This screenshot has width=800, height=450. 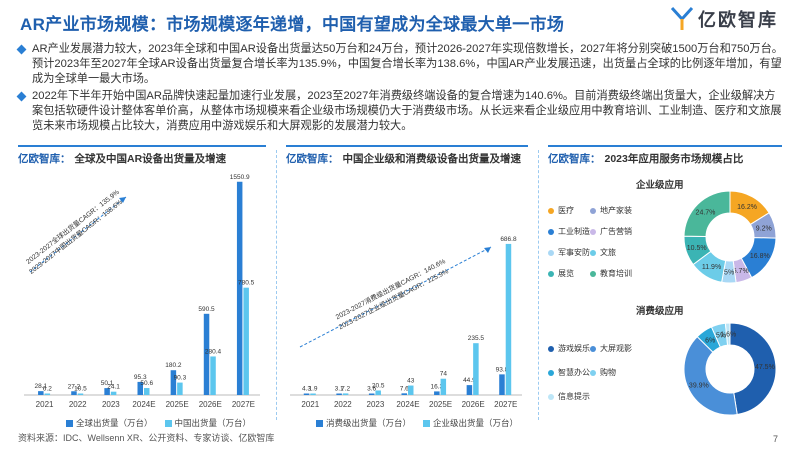 I want to click on legend-item: 地产家装, so click(x=611, y=210).